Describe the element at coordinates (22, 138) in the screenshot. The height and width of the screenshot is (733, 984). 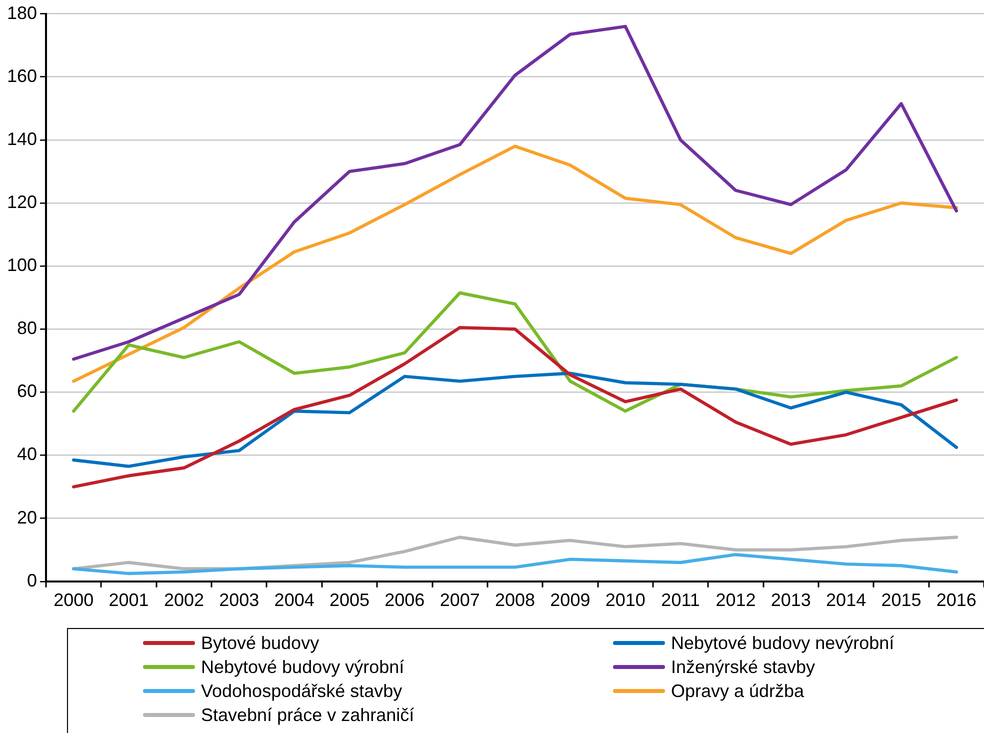
I see `y-tick-label: 140` at that location.